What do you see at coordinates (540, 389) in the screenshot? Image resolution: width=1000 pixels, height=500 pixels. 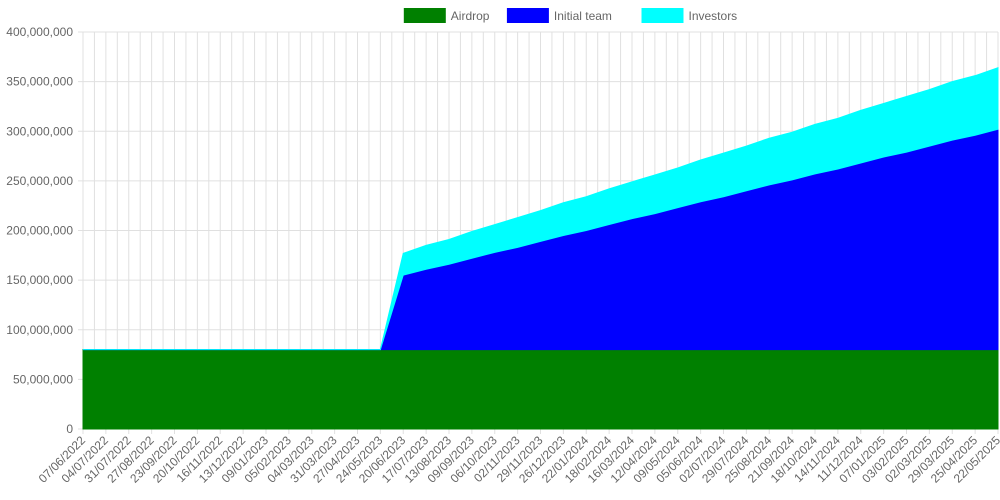 I see `area` at bounding box center [540, 389].